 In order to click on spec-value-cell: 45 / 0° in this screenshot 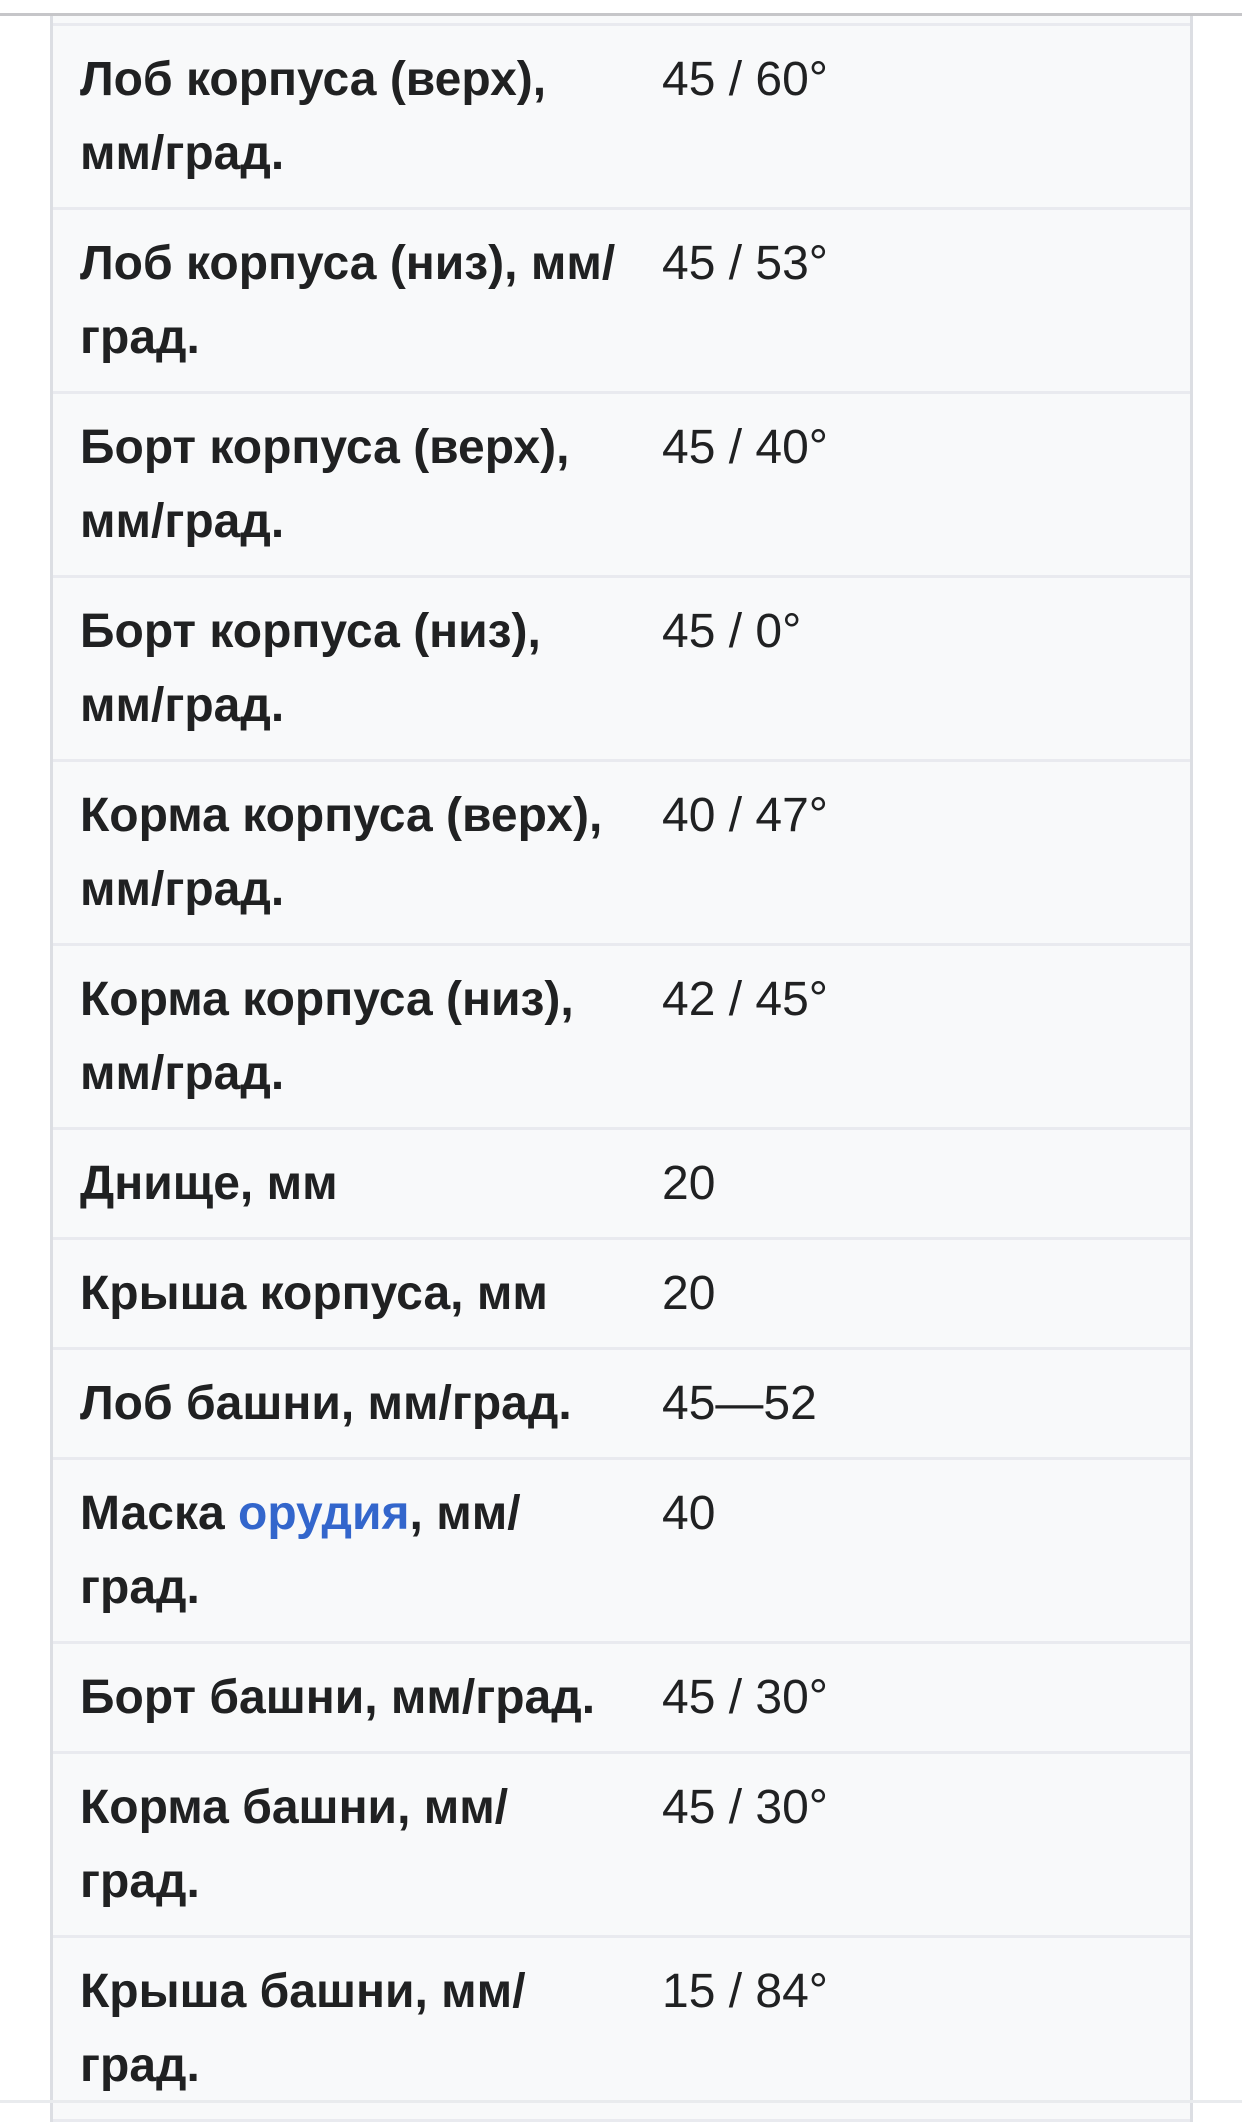, I will do `click(912, 668)`.